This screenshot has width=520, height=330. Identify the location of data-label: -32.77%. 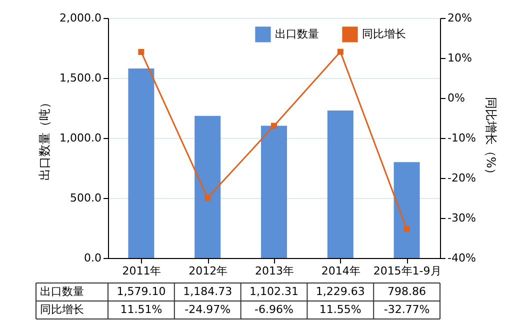
(407, 309).